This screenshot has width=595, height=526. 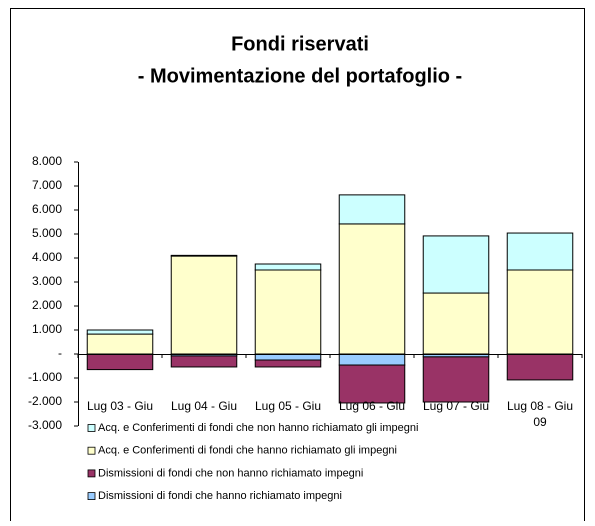 What do you see at coordinates (47, 305) in the screenshot?
I see `y-tick-label: 2.000` at bounding box center [47, 305].